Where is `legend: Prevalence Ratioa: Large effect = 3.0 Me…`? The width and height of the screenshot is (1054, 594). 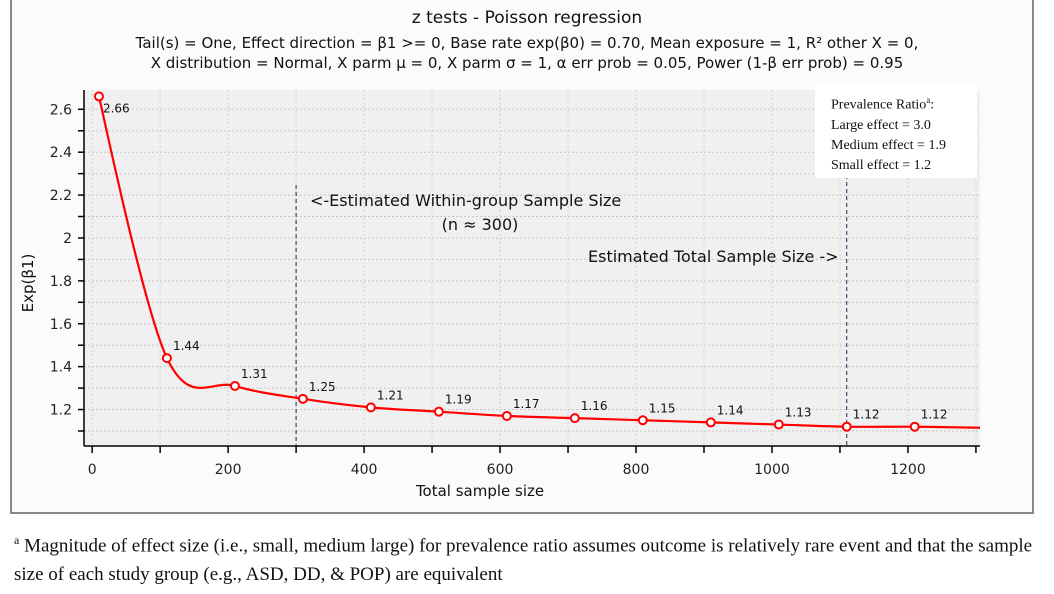
legend: Prevalence Ratioa: Large effect = 3.0 Me… is located at coordinates (896, 131).